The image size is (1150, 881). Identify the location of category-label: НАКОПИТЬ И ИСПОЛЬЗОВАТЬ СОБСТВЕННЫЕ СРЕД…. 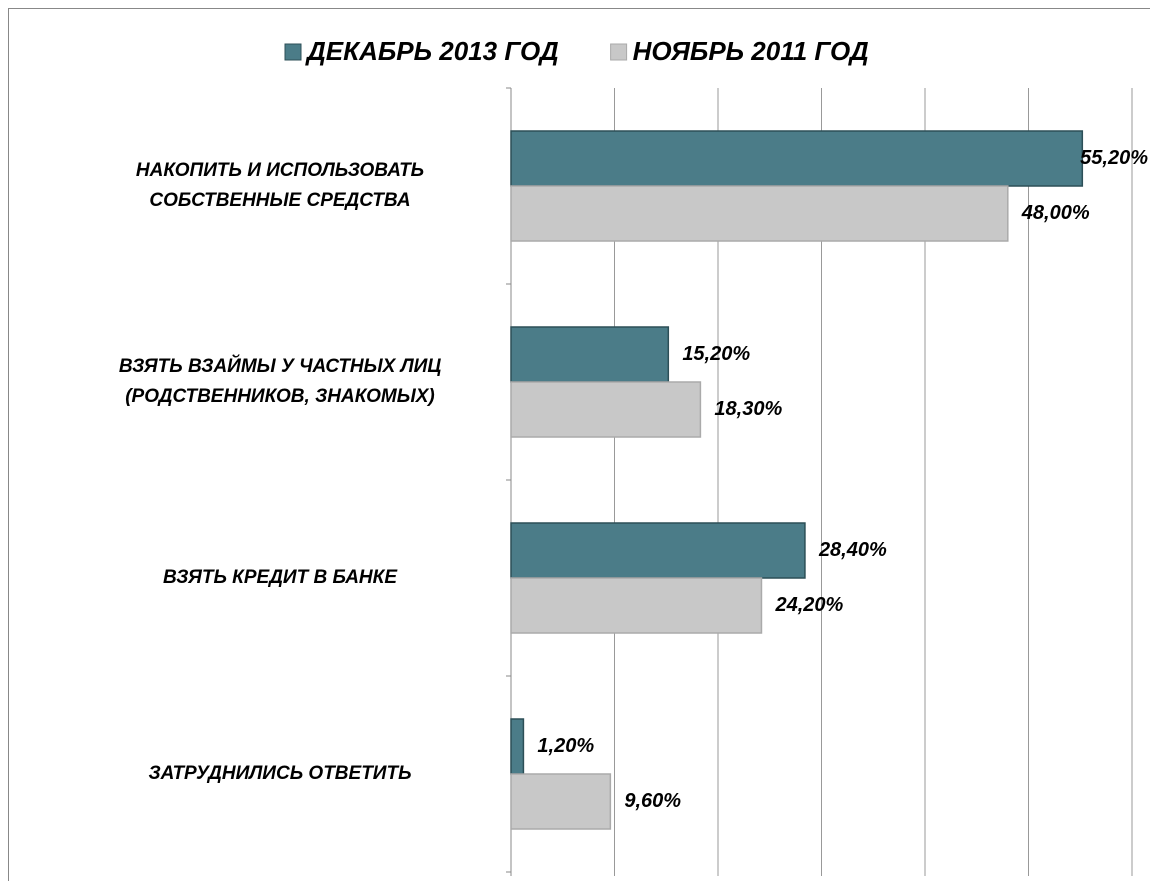
(280, 185).